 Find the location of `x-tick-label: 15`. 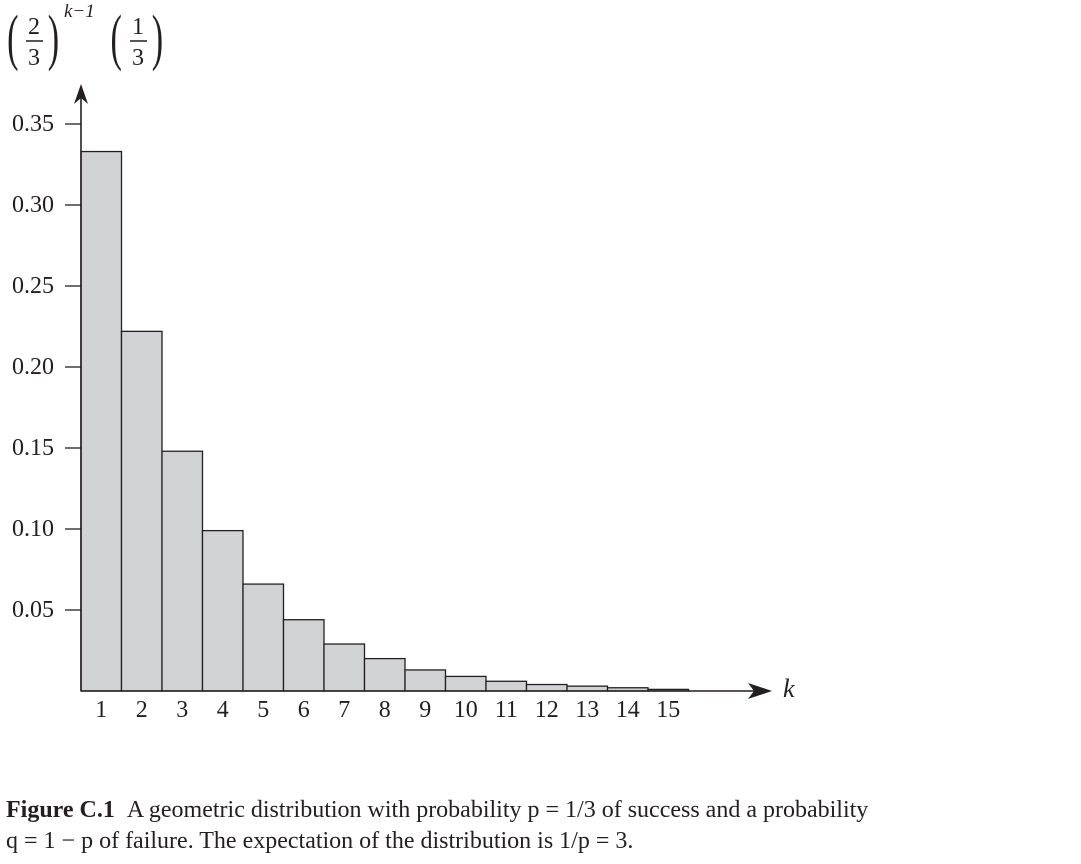

x-tick-label: 15 is located at coordinates (668, 710).